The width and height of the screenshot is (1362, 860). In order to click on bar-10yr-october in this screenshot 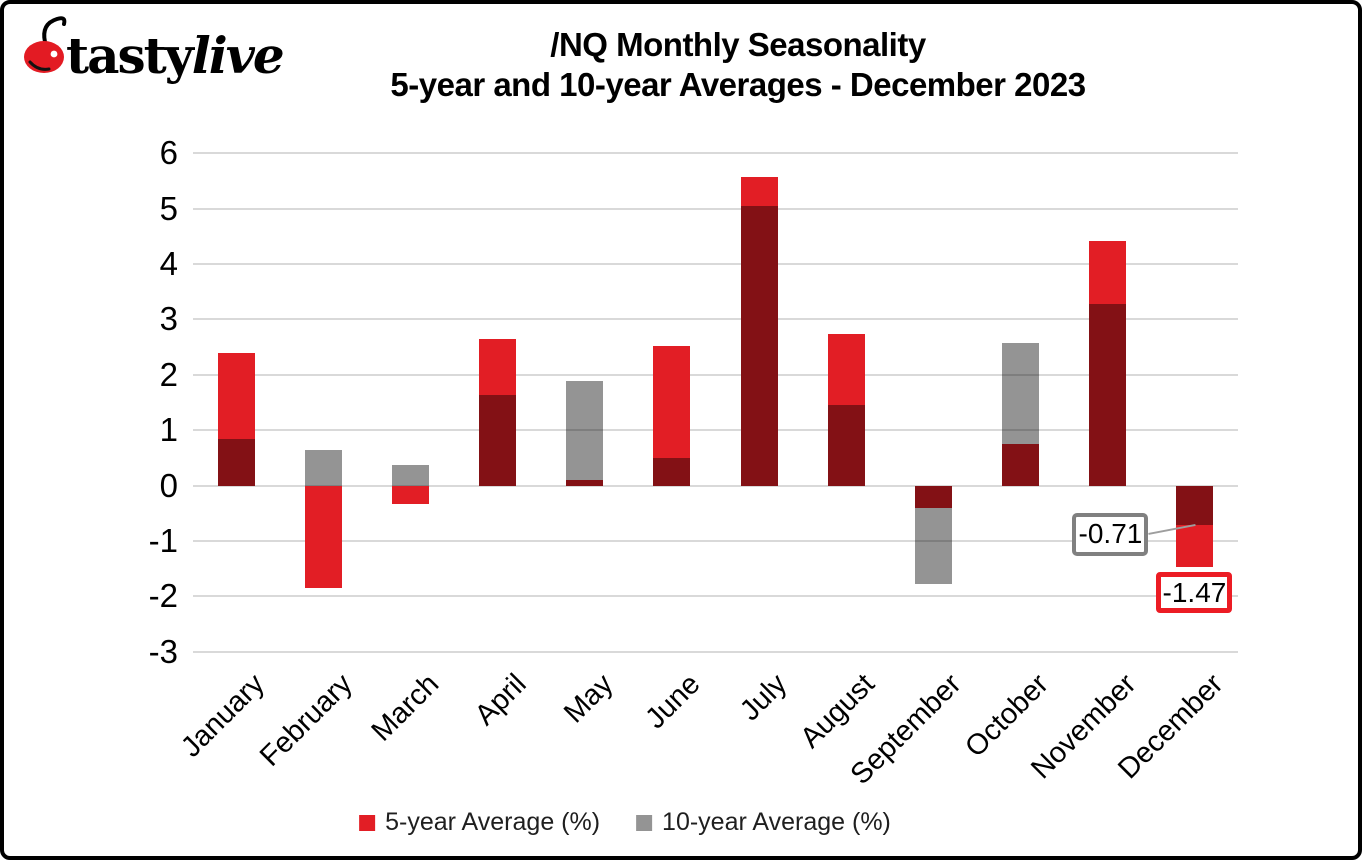, I will do `click(1020, 414)`.